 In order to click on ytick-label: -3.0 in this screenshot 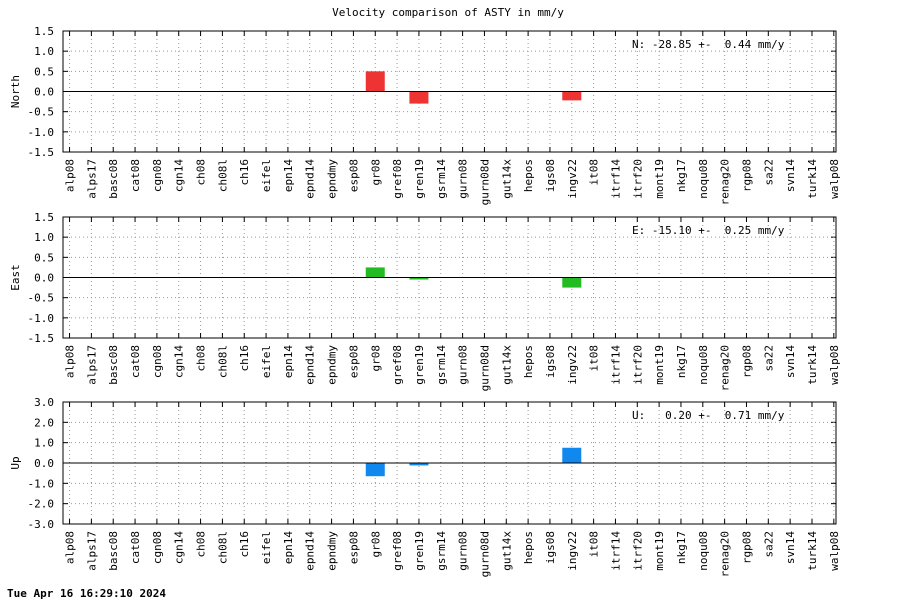, I will do `click(41, 524)`.